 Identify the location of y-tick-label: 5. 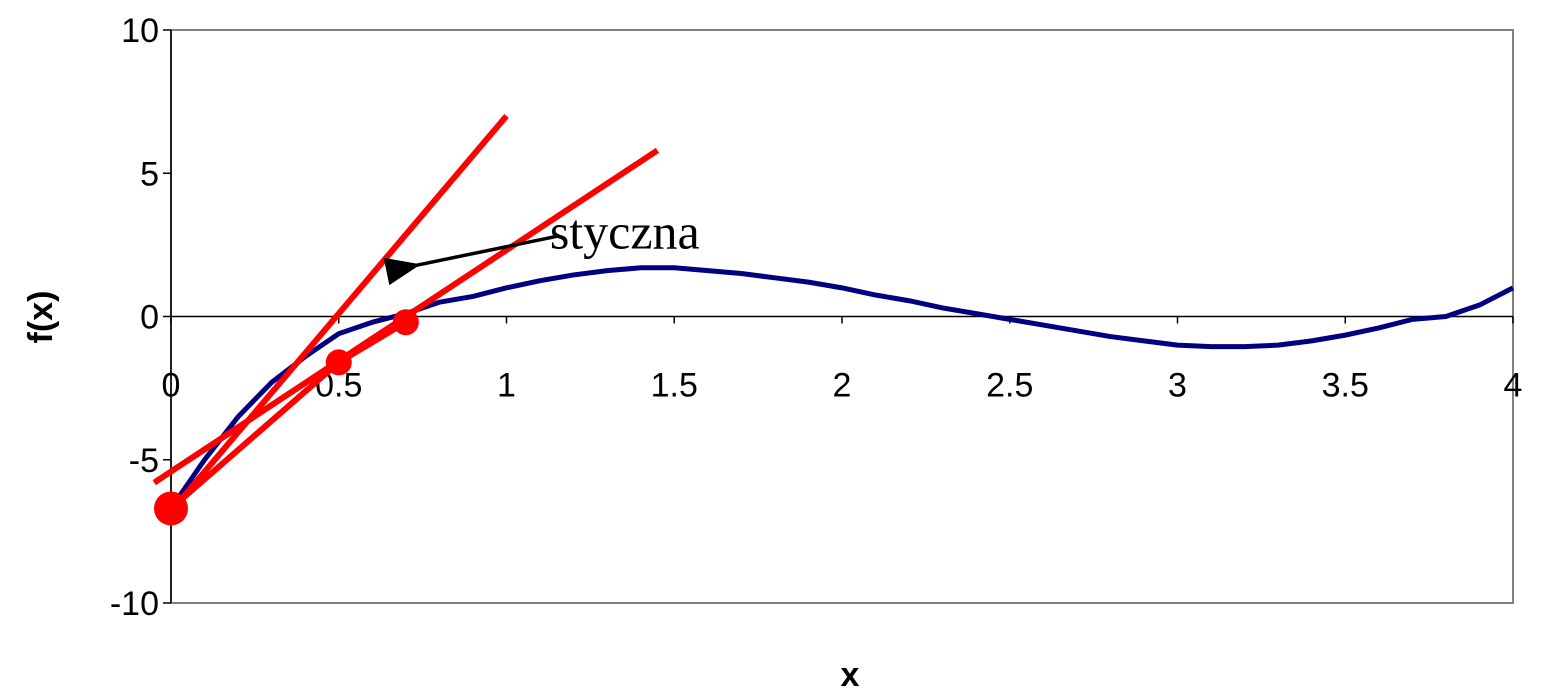
(149, 174).